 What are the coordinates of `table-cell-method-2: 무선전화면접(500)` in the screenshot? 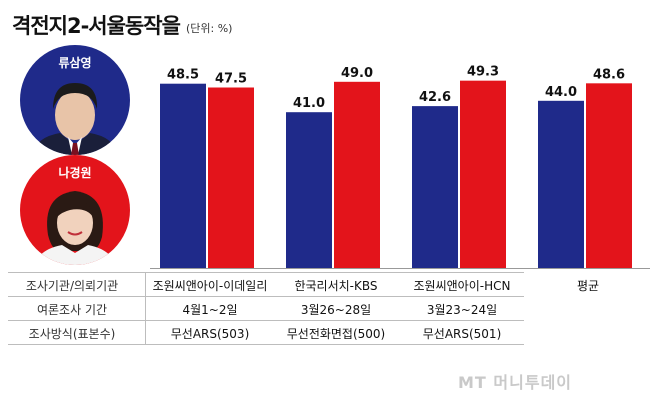 It's located at (336, 334).